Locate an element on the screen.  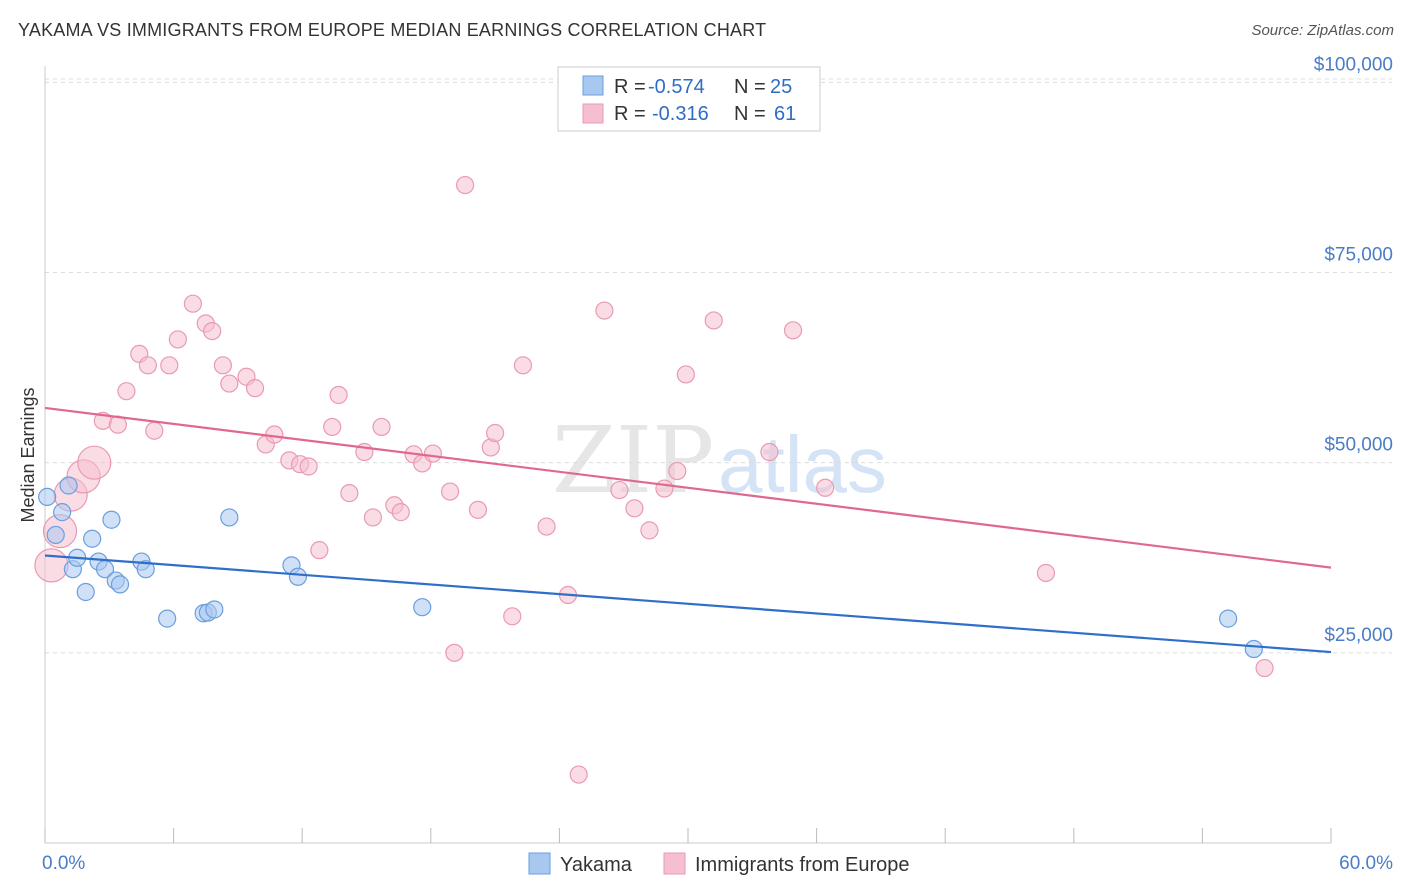
legend-swatch-europe is located at coordinates (674, 863).